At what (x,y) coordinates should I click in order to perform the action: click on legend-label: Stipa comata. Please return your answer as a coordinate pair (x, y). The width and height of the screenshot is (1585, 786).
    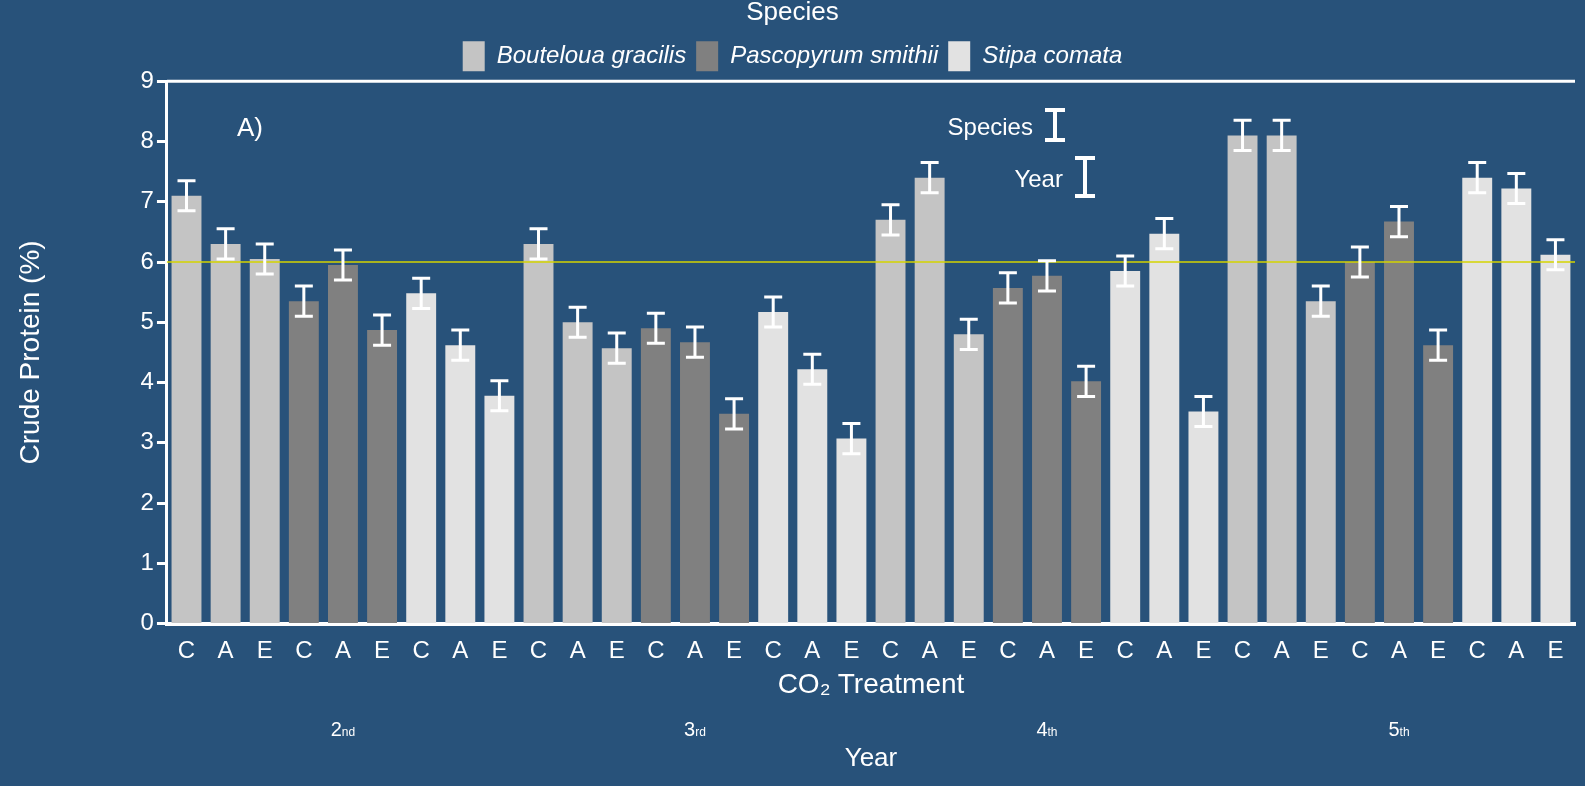
    Looking at the image, I should click on (1052, 54).